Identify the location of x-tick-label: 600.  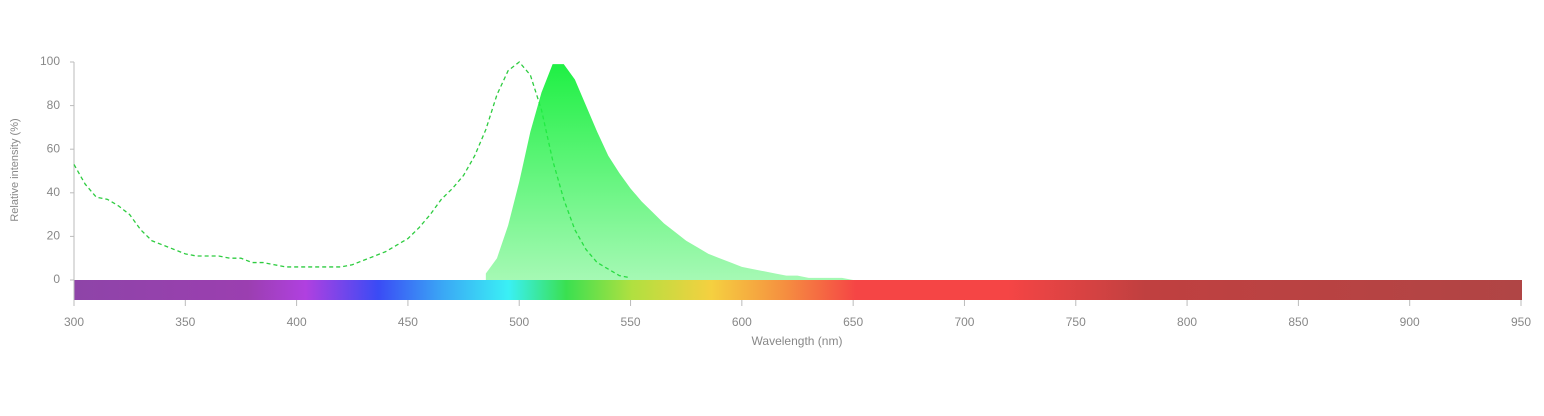
(742, 322).